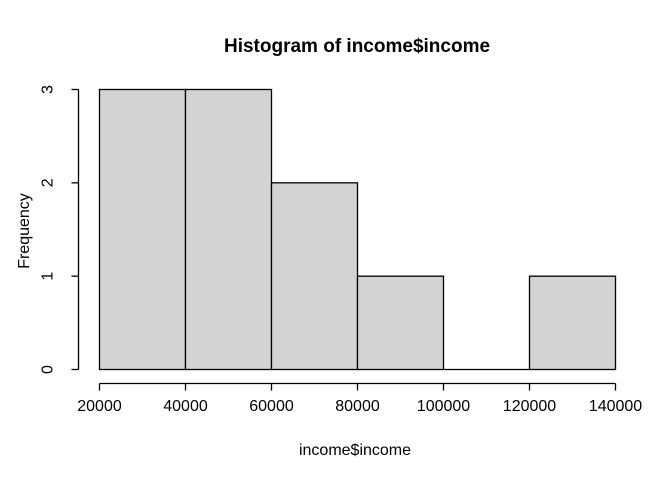  What do you see at coordinates (99, 406) in the screenshot?
I see `x-tick-label: 20000` at bounding box center [99, 406].